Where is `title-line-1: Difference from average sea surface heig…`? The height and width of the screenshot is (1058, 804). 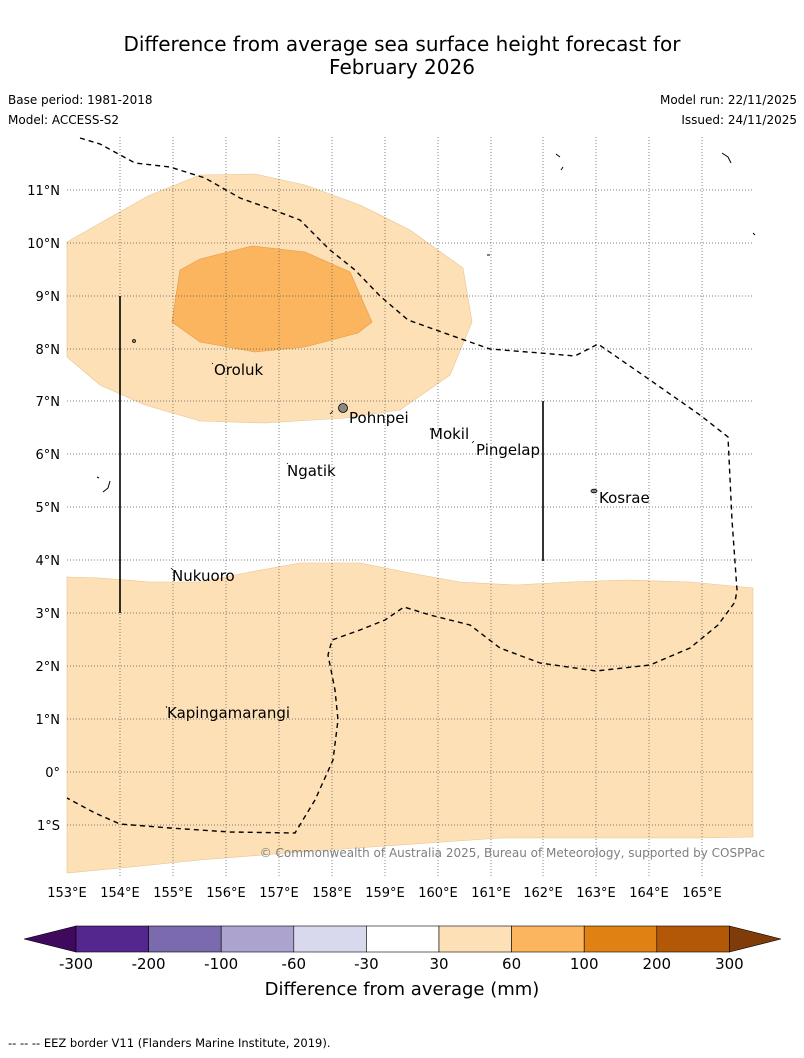 title-line-1: Difference from average sea surface heig… is located at coordinates (402, 44).